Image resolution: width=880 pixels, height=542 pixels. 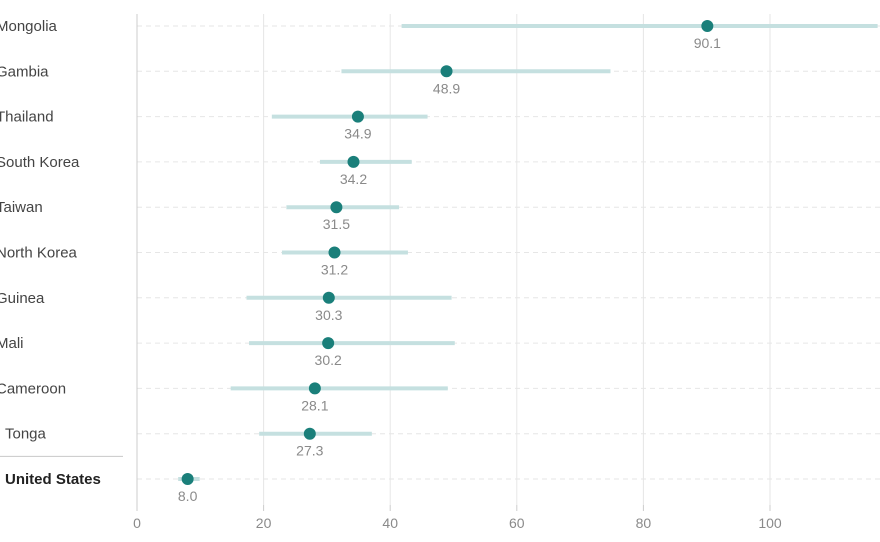 What do you see at coordinates (29, 26) in the screenshot?
I see `country-label-mongolia: Mongolia` at bounding box center [29, 26].